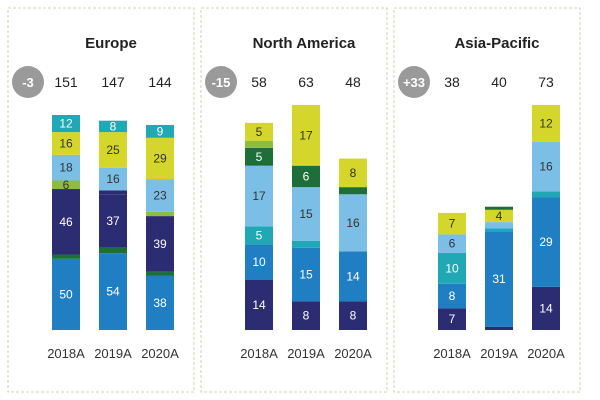 This screenshot has width=600, height=400. Describe the element at coordinates (113, 82) in the screenshot. I see `total-label: 147` at that location.